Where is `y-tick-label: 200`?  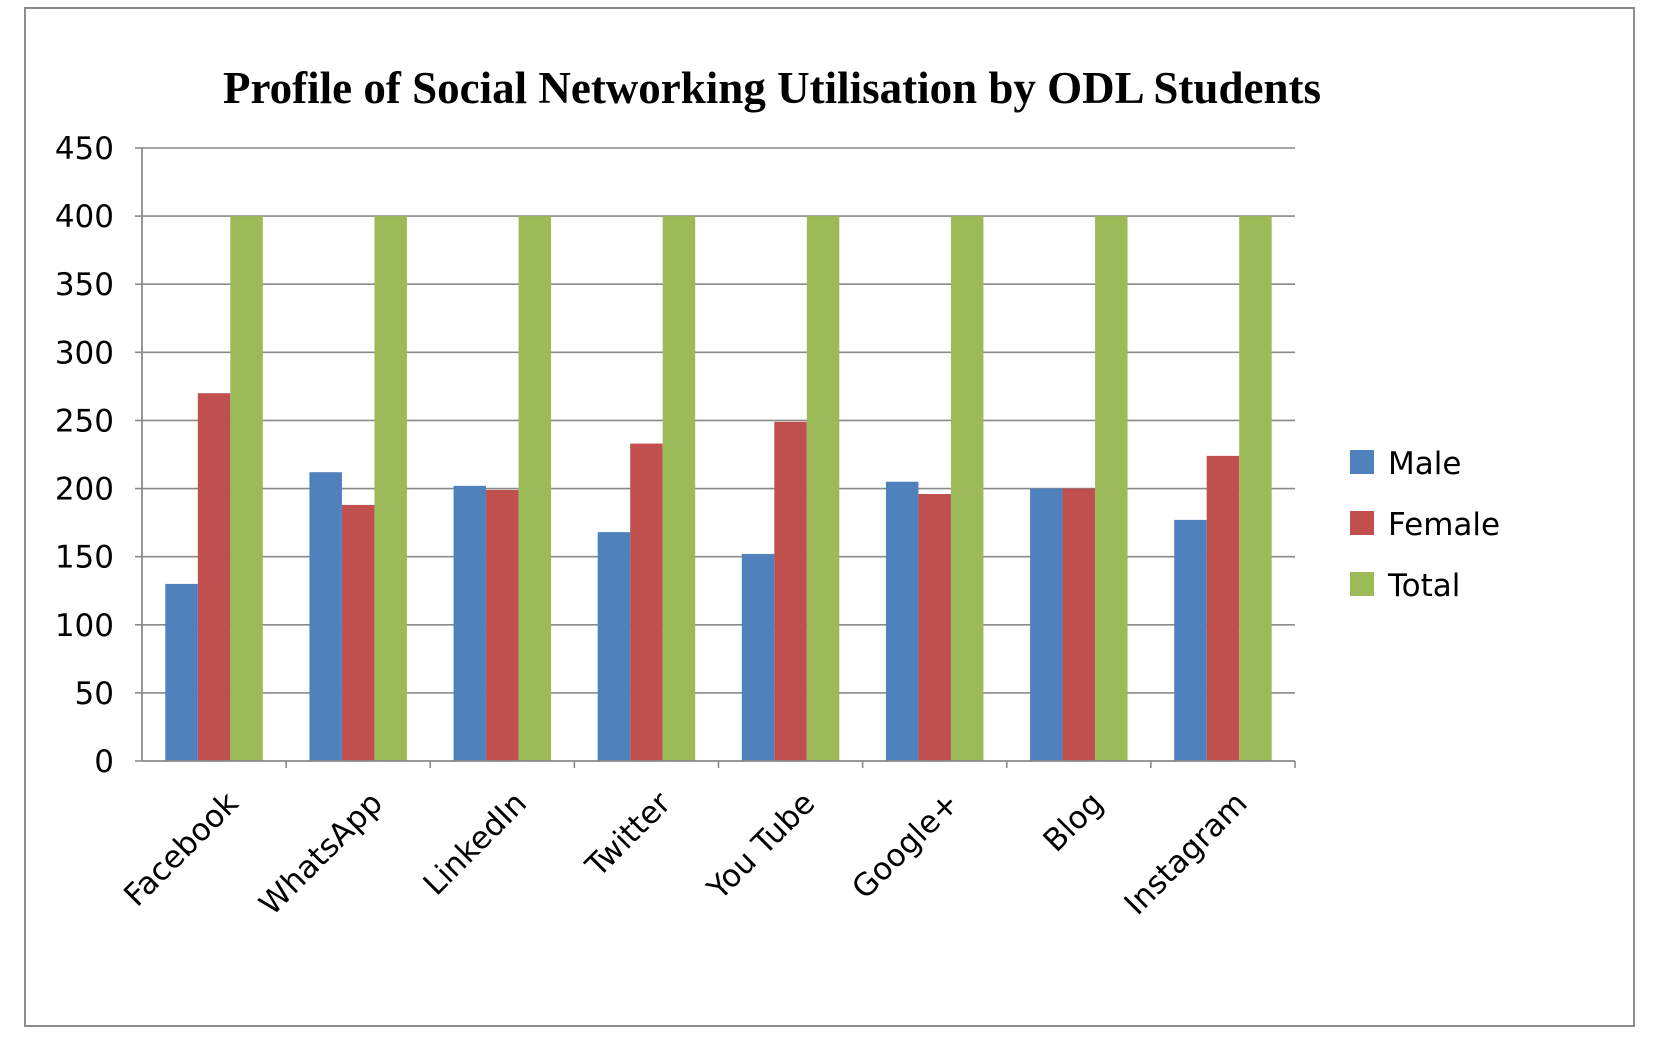 y-tick-label: 200 is located at coordinates (84, 490).